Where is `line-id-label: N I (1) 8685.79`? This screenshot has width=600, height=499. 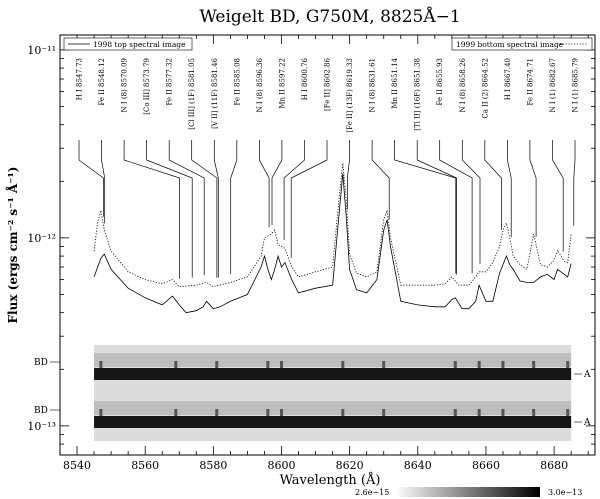 line-id-label: N I (1) 8685.79 is located at coordinates (576, 85).